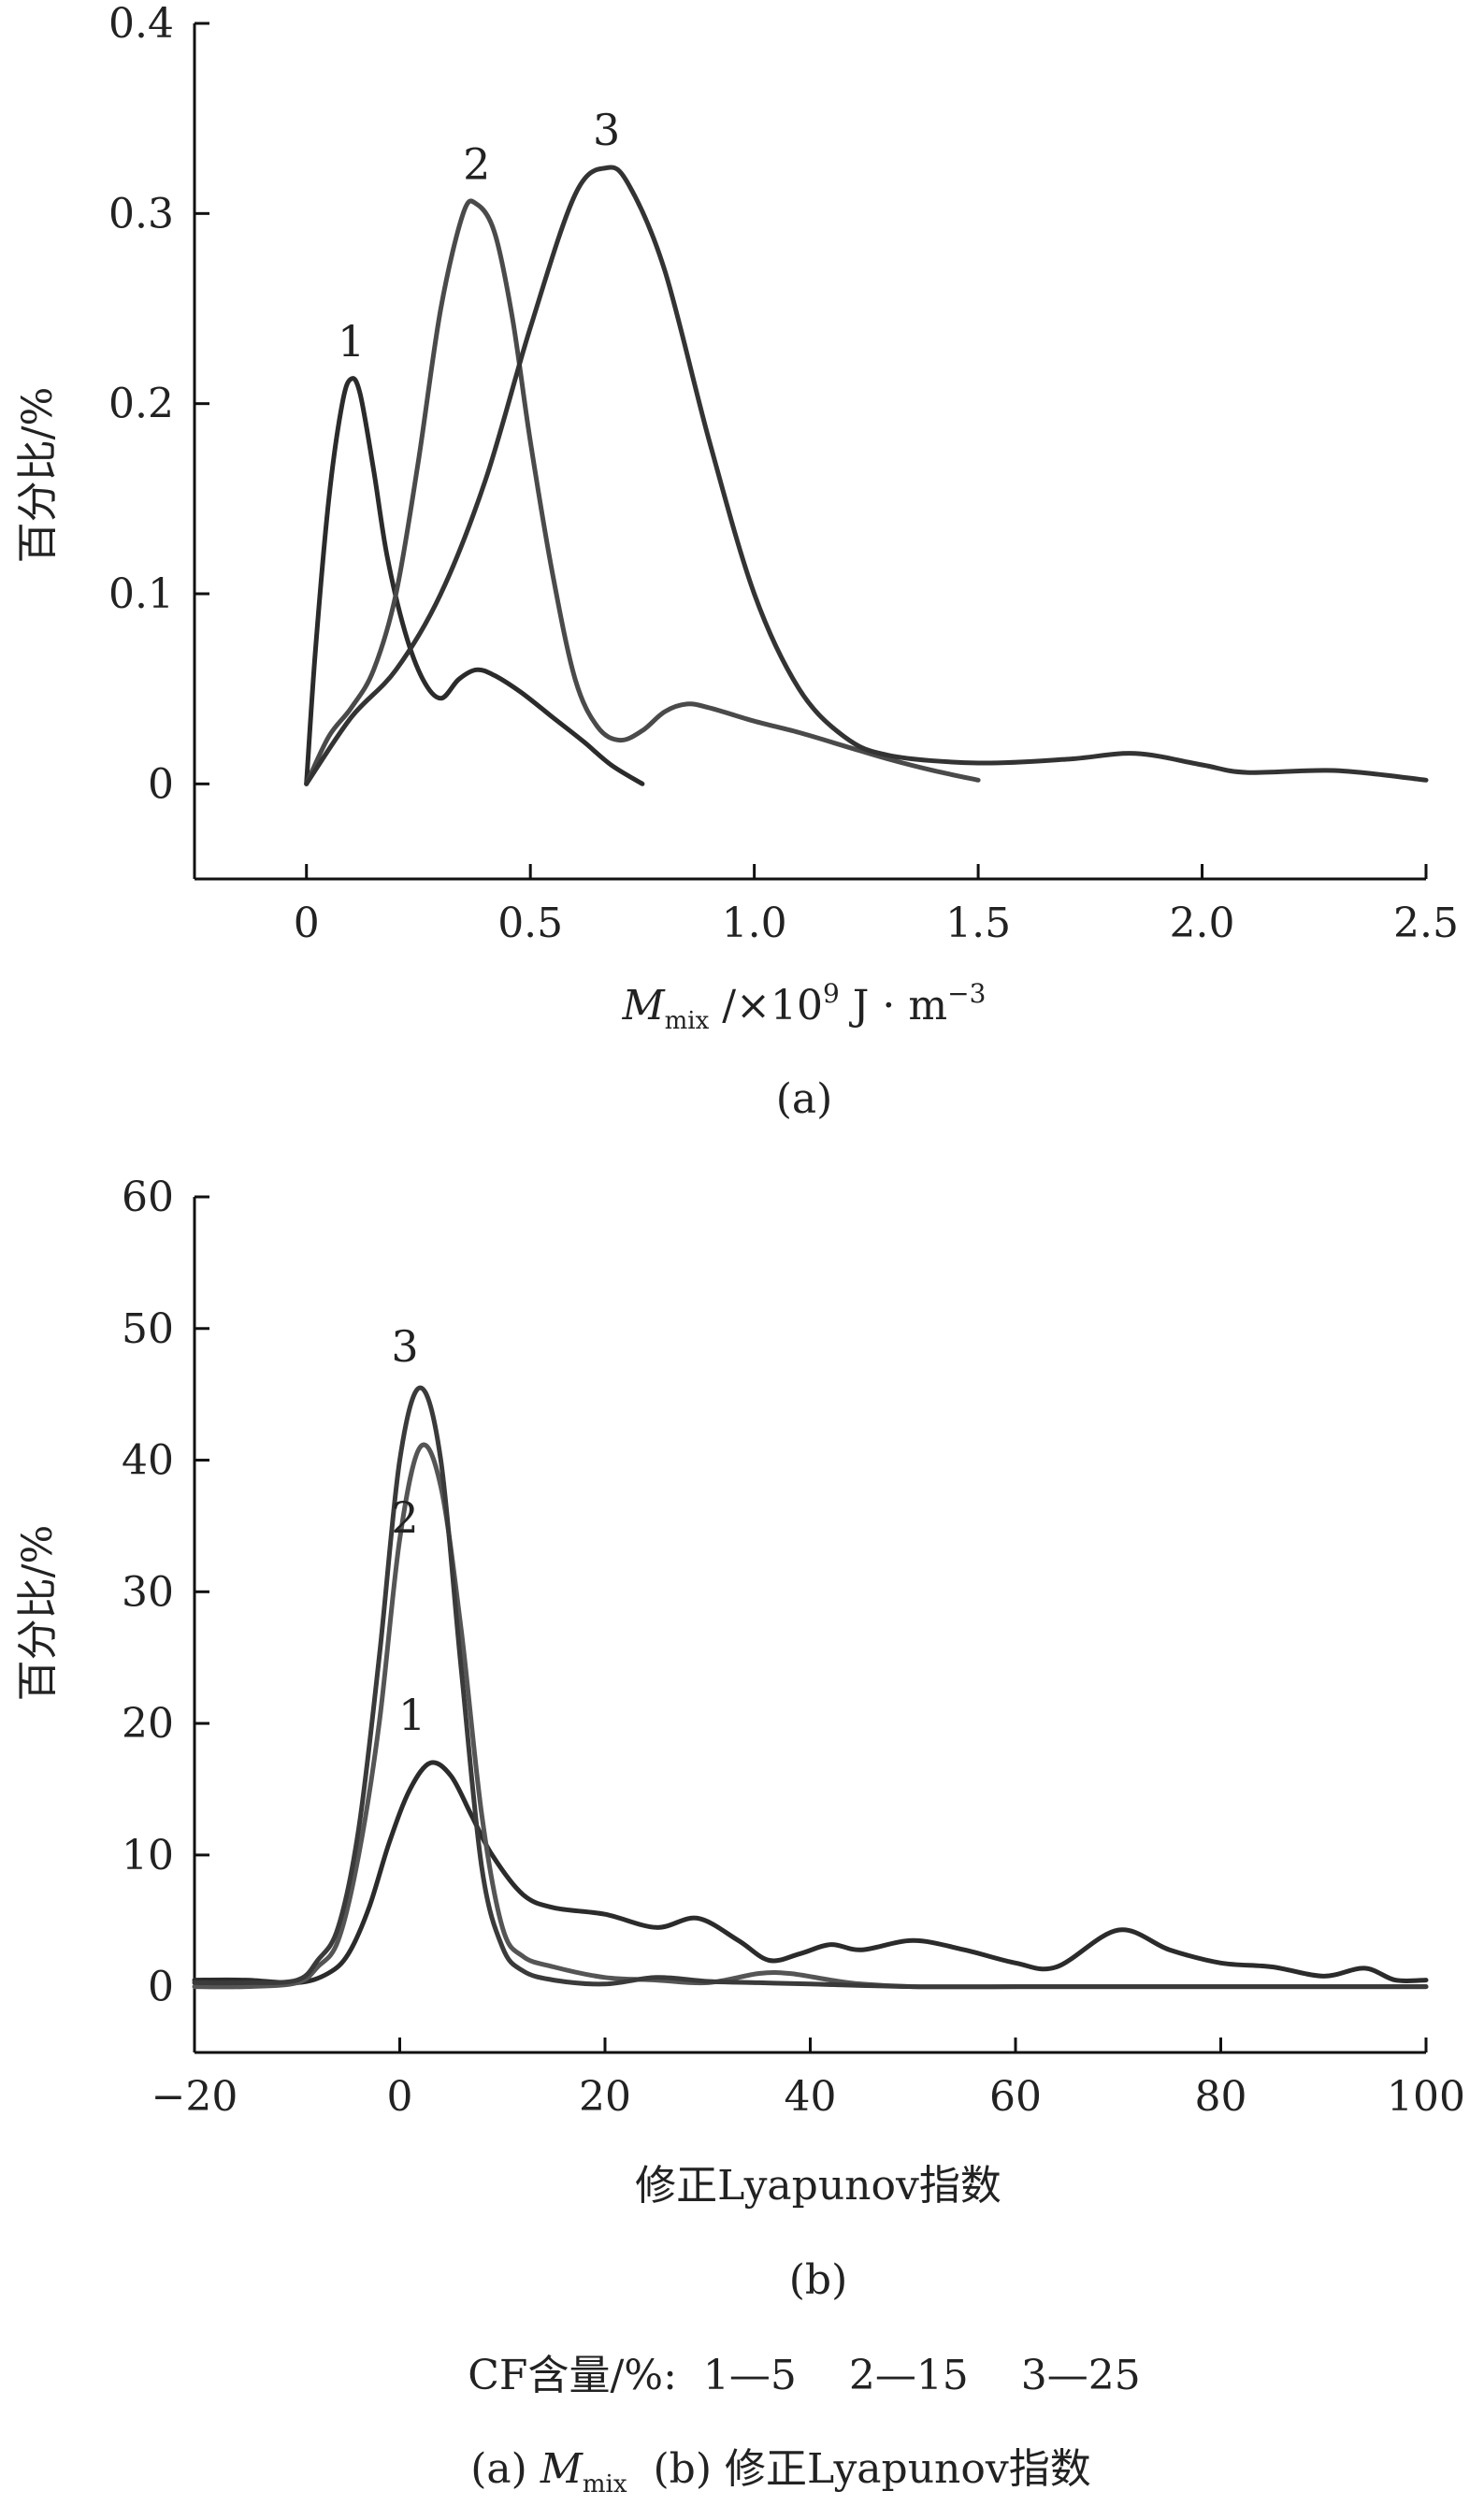  I want to click on figure-caption-a-prefix: (a), so click(505, 2469).